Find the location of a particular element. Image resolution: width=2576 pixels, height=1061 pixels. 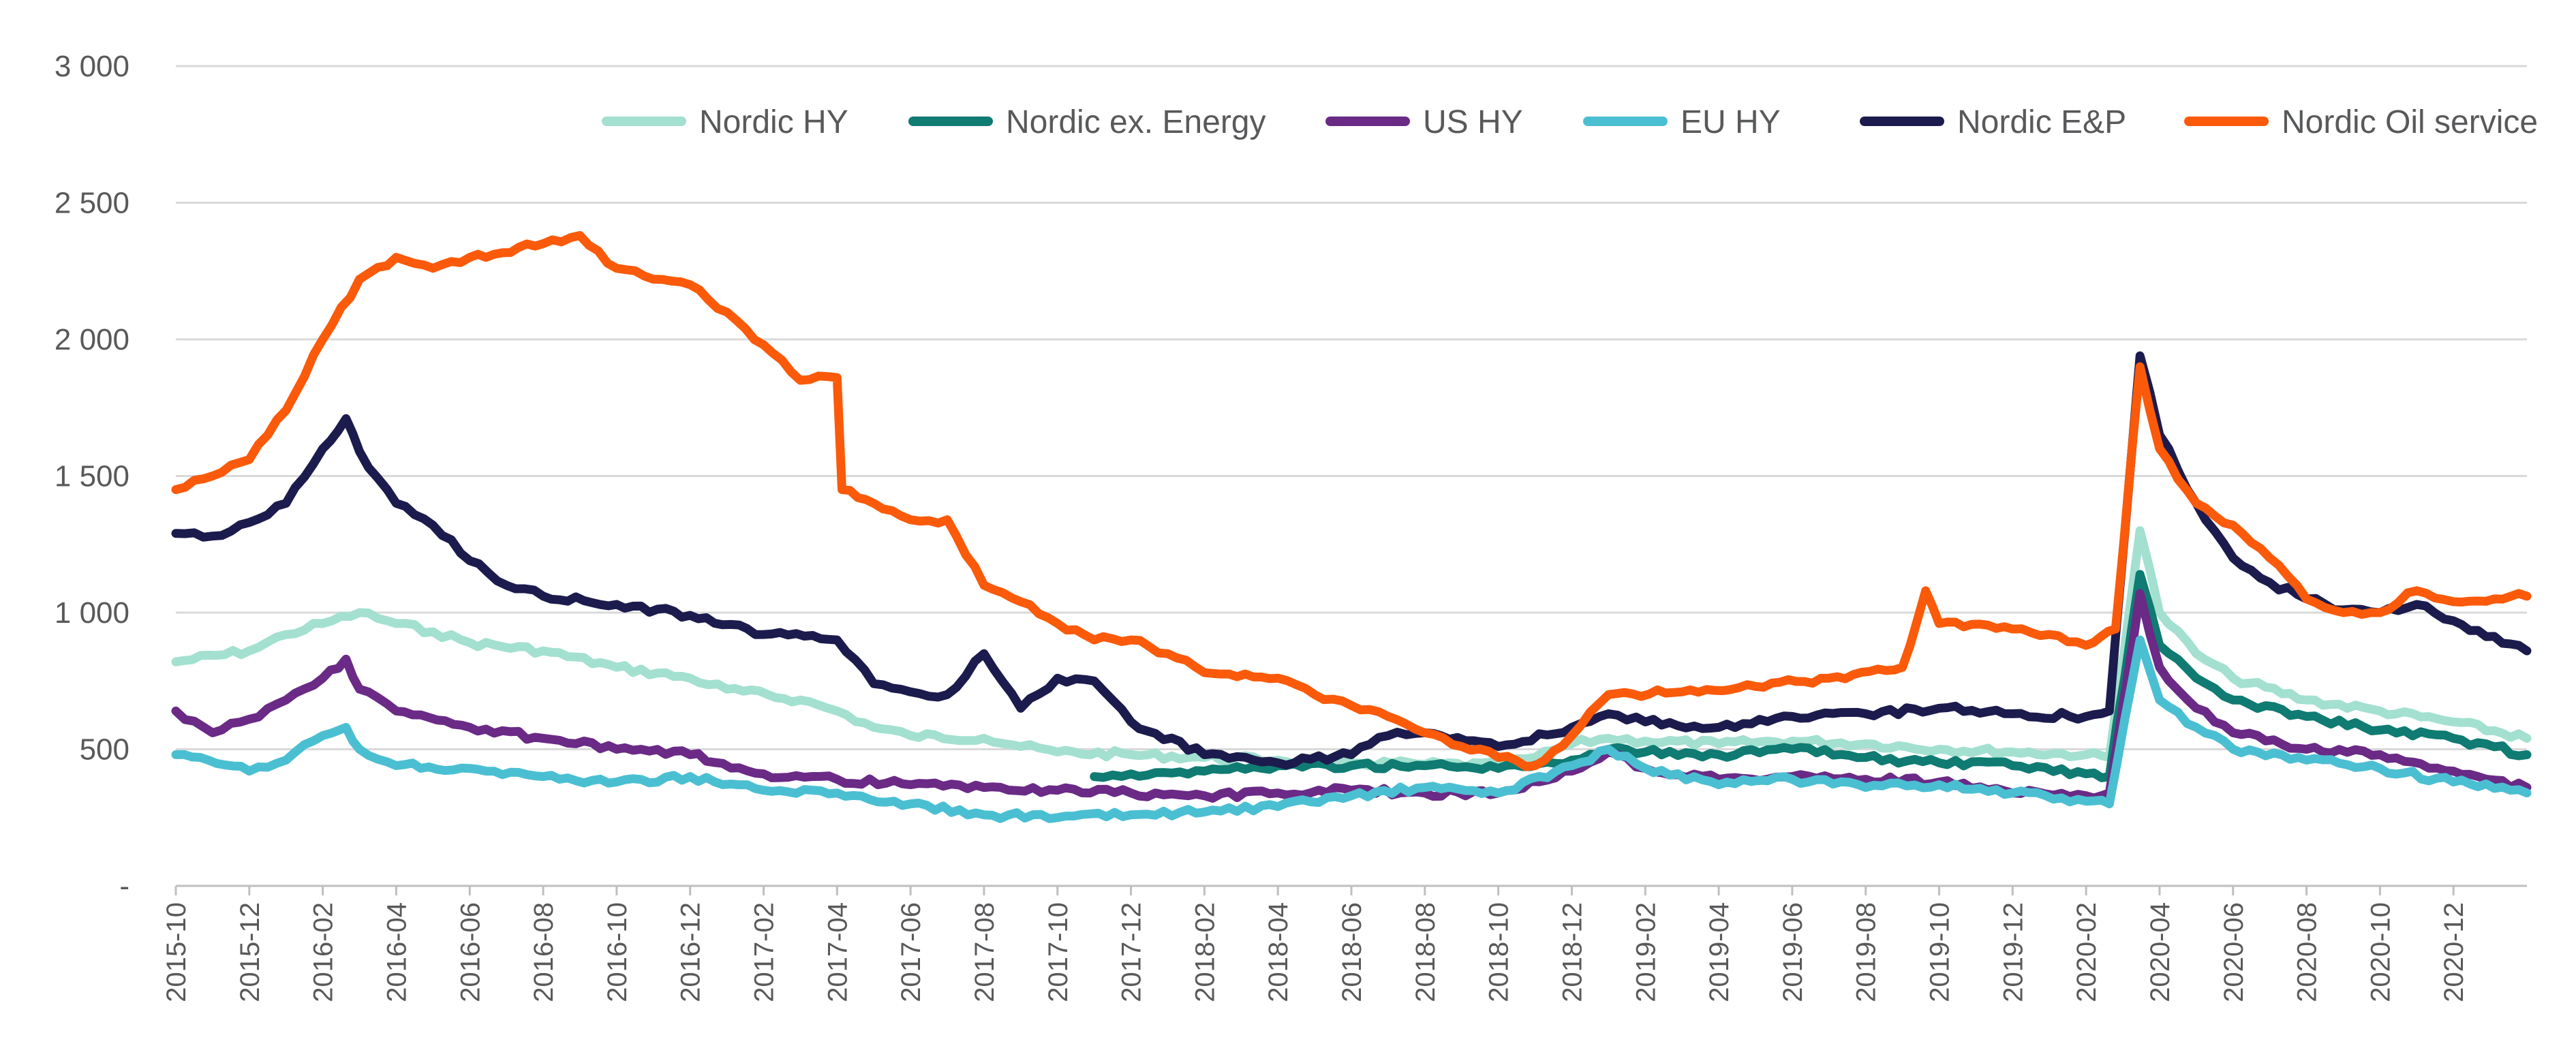

y-tick-label: 500 is located at coordinates (105, 750).